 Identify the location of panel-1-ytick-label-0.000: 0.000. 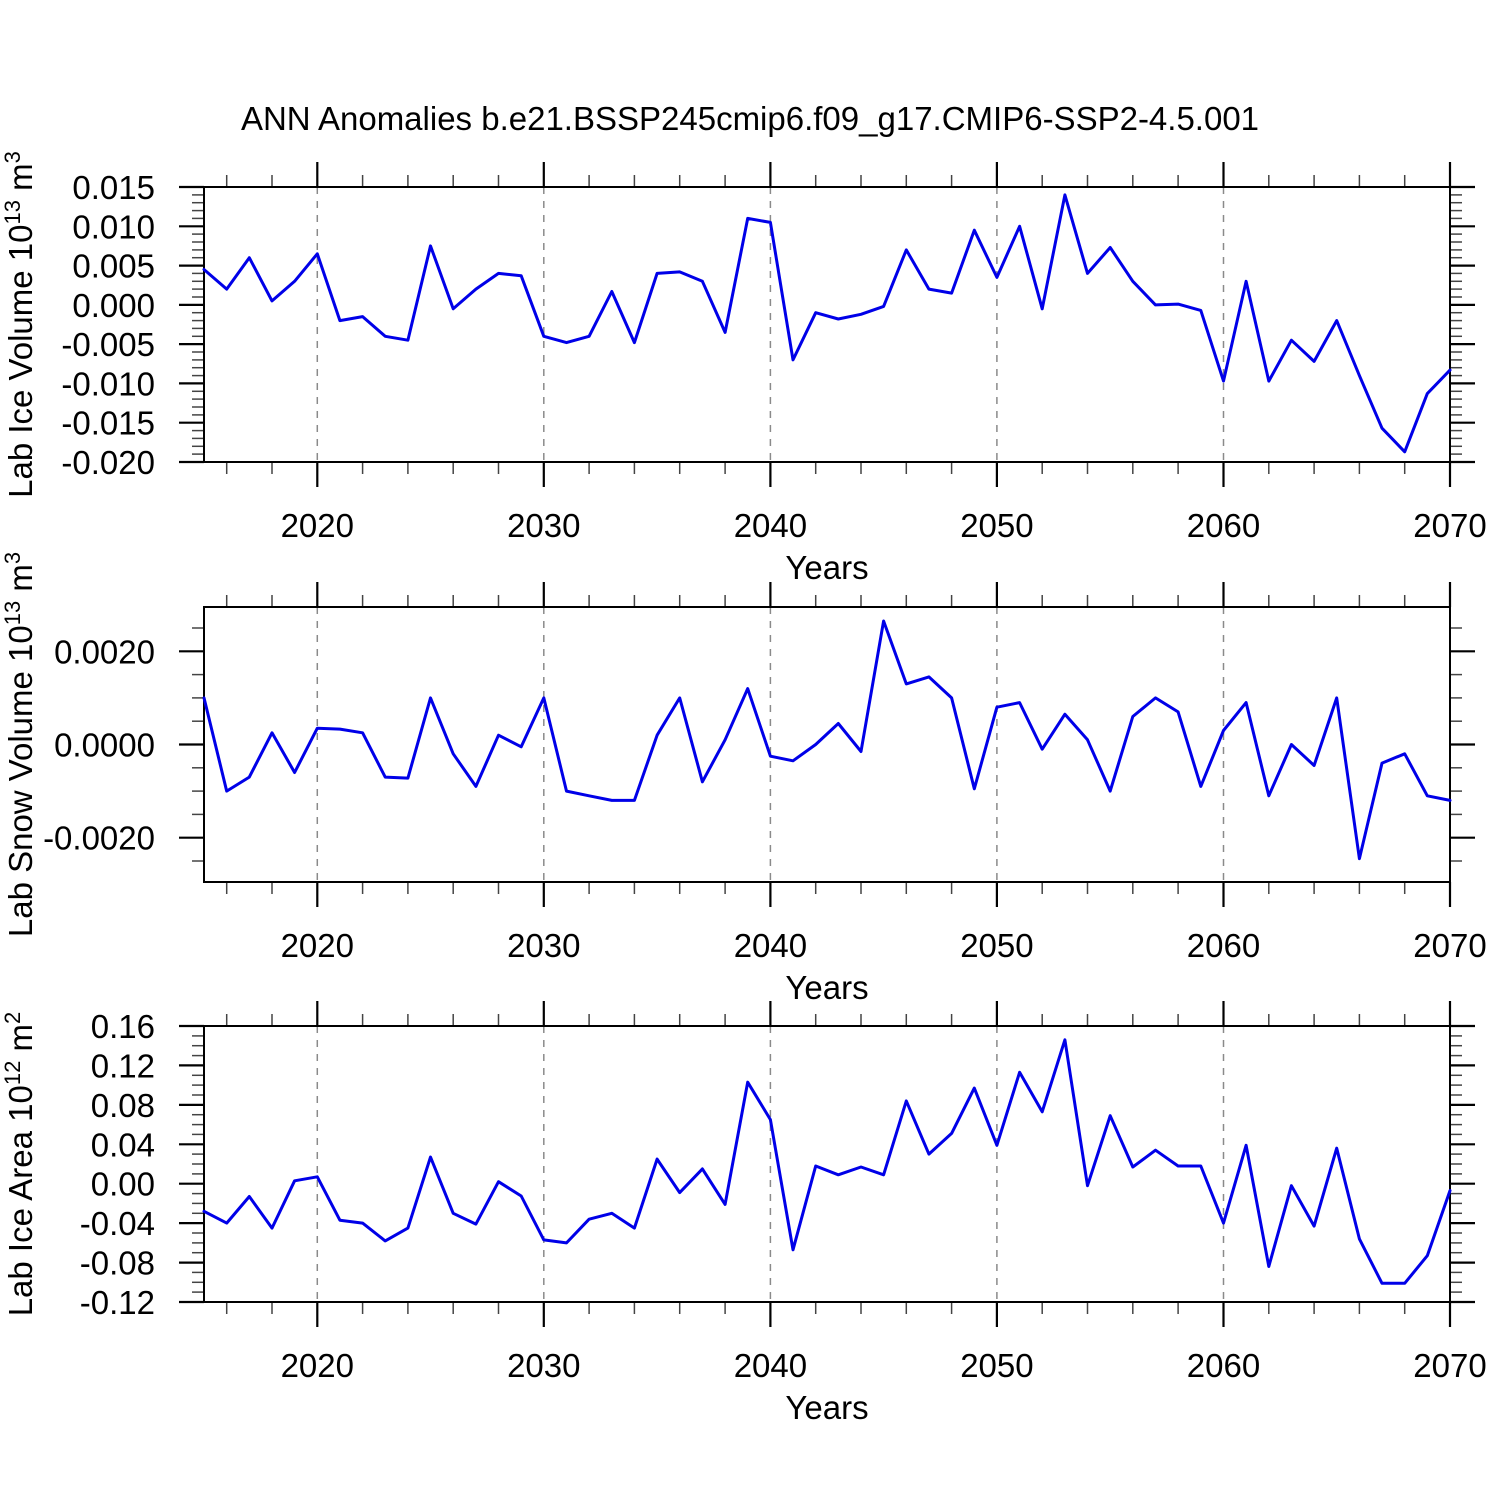
(113, 305).